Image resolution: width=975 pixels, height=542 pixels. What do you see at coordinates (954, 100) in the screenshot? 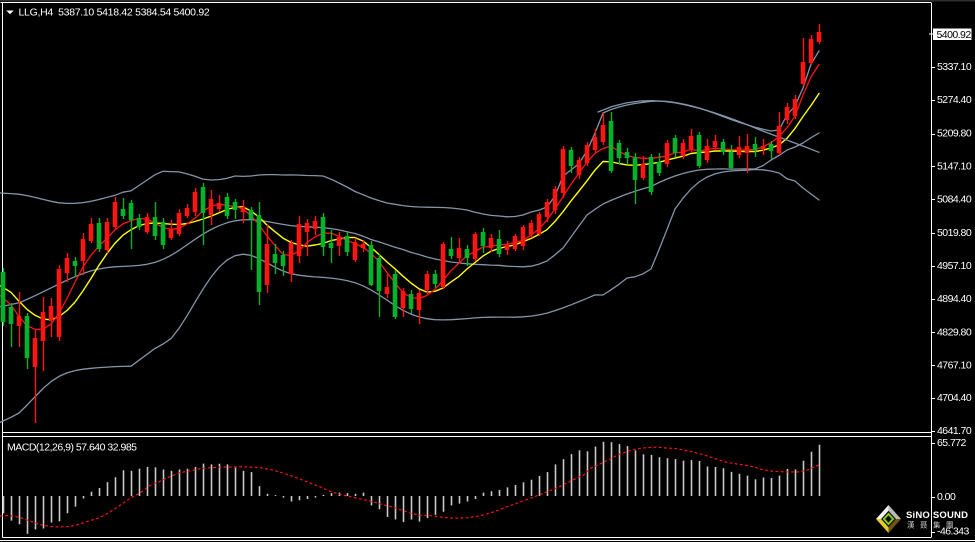
I see `svg-text: 5274.40` at bounding box center [954, 100].